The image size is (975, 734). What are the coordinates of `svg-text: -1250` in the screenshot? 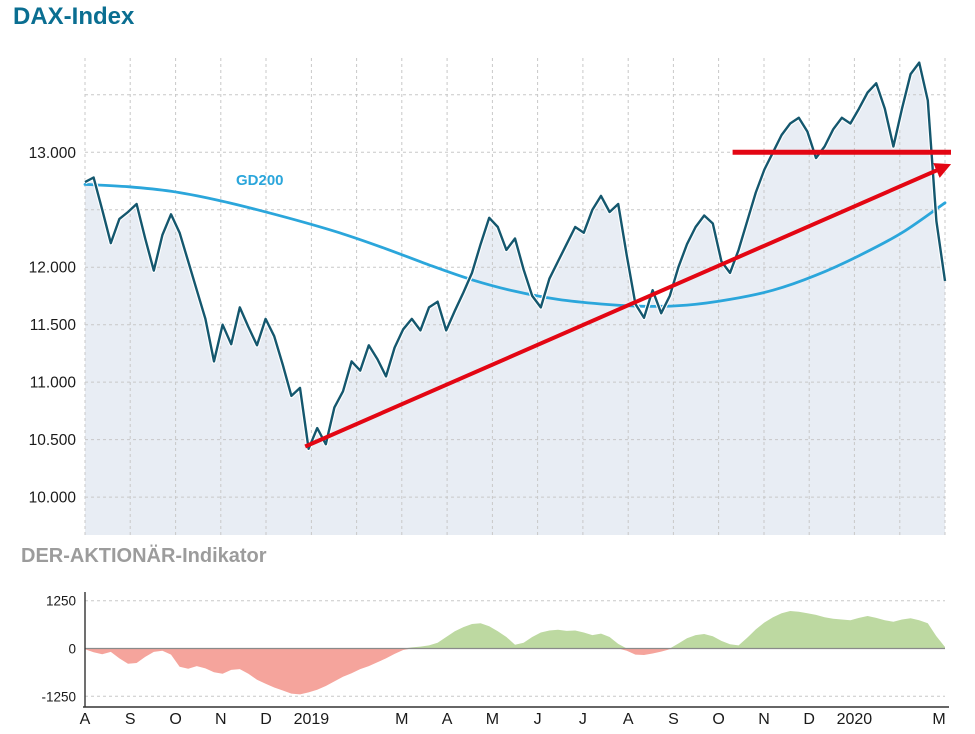 It's located at (58, 696).